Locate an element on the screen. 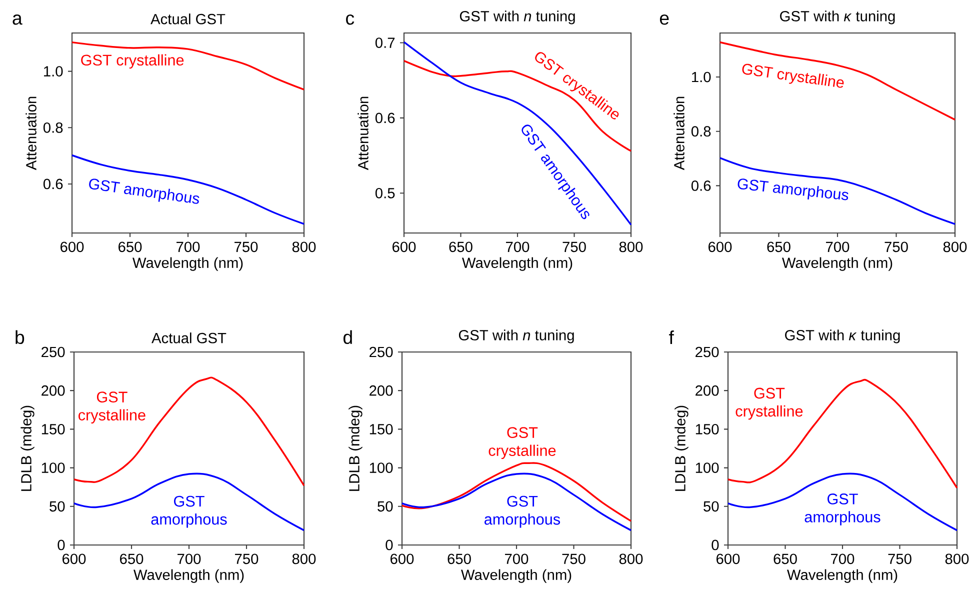  text: a is located at coordinates (17, 19).